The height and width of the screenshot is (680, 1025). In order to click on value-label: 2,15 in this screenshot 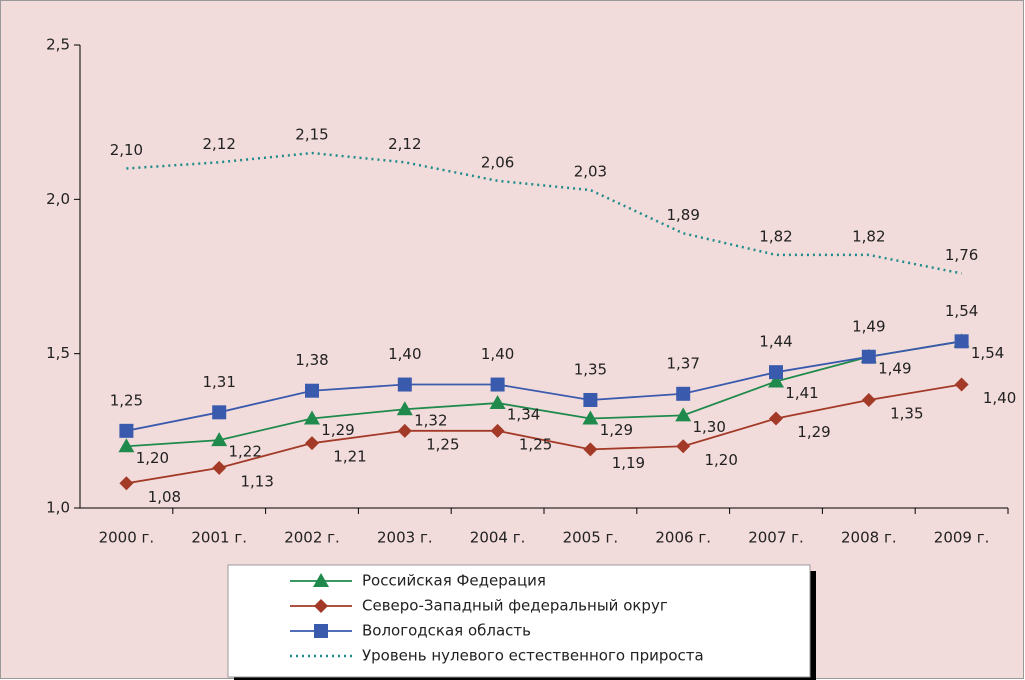, I will do `click(311, 135)`.